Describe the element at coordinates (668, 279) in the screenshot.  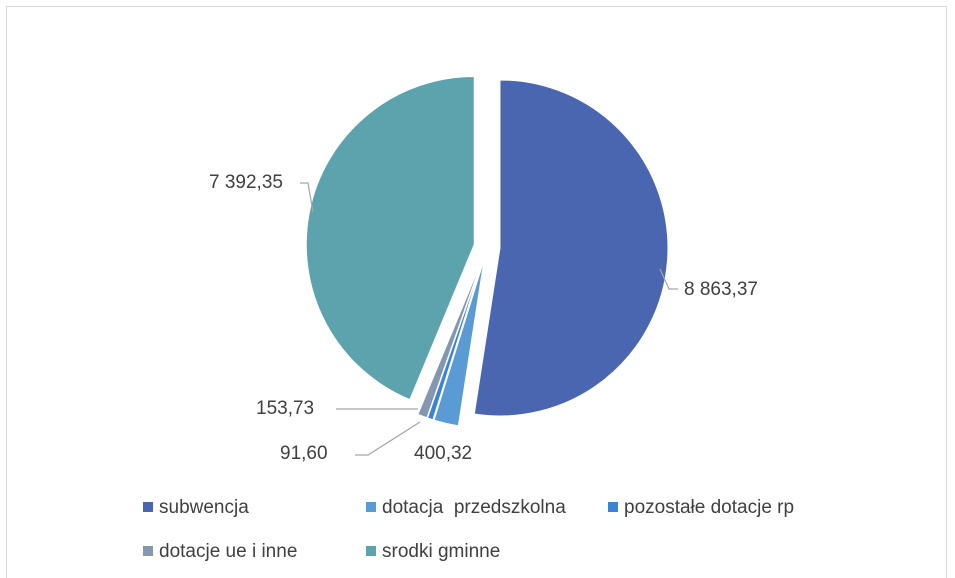
I see `leader-line-subwencja` at that location.